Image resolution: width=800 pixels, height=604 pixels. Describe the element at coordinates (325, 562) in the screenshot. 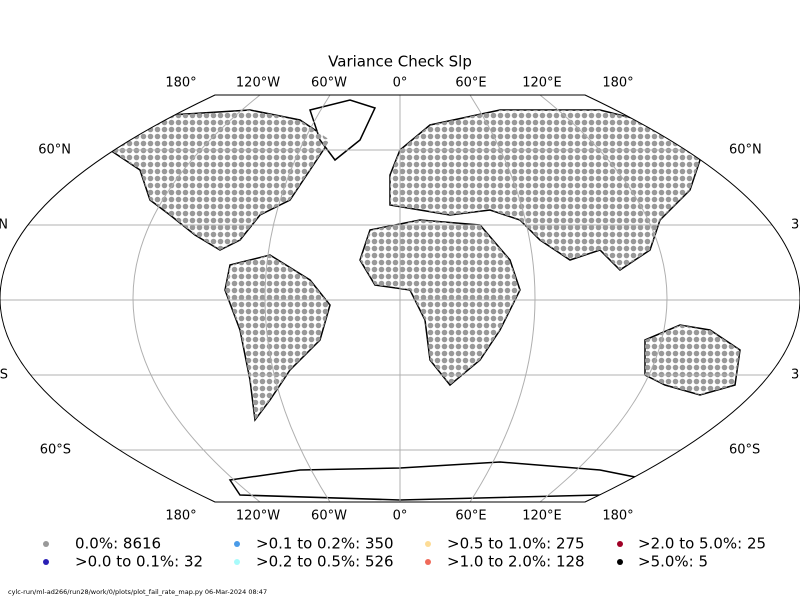

I see `legend-label: >0.2 to 0.5%: 526` at that location.